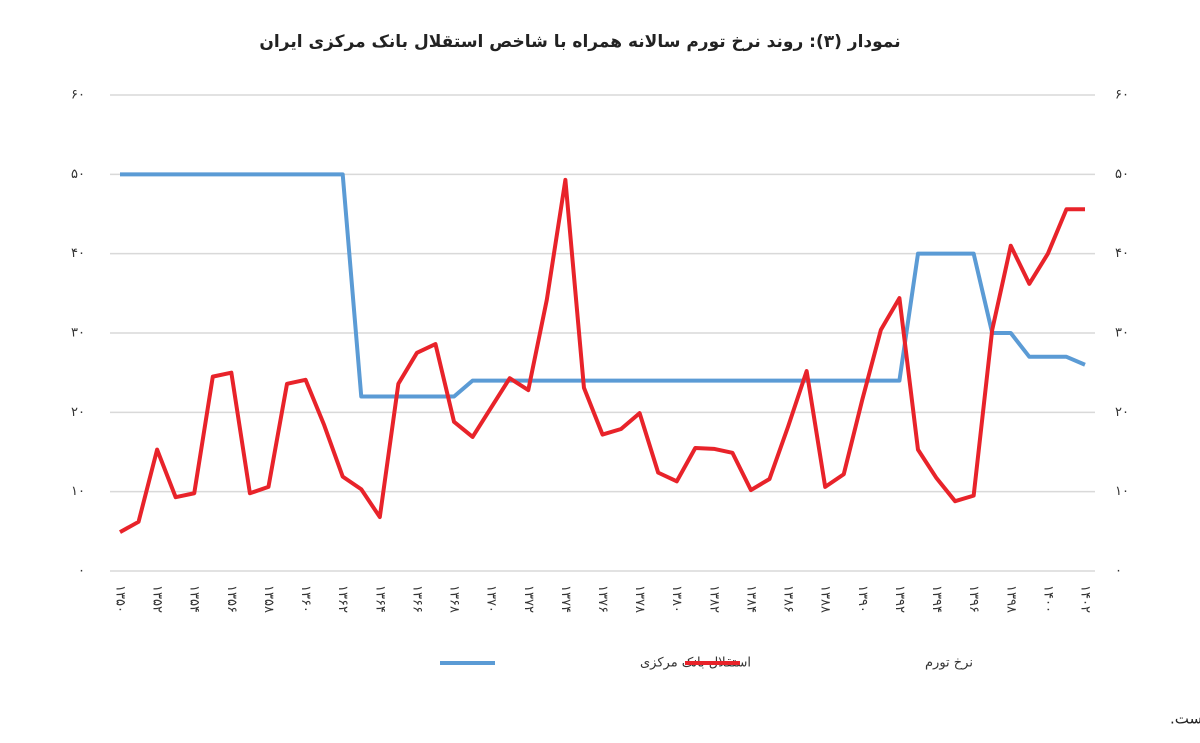  What do you see at coordinates (713, 599) in the screenshot?
I see `x-tick-label: ۱۳۸۲` at bounding box center [713, 599].